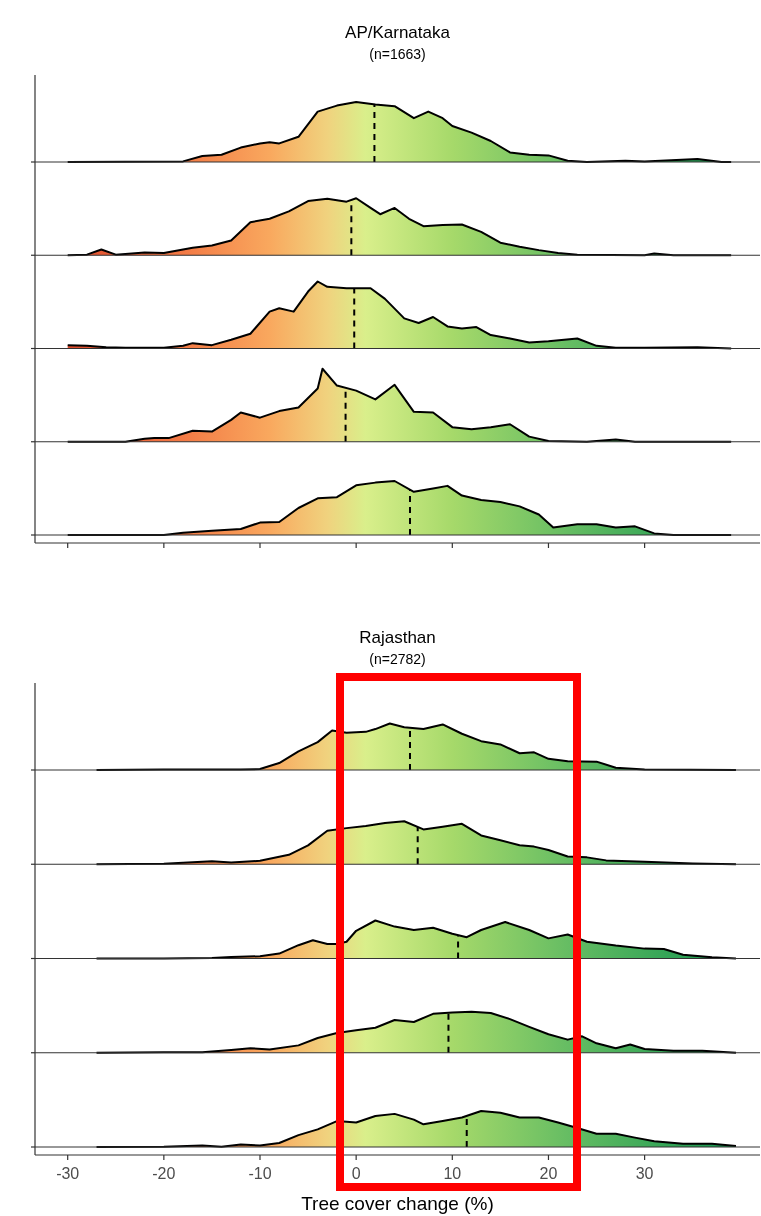  What do you see at coordinates (164, 1173) in the screenshot?
I see `x-tick-label: -20` at bounding box center [164, 1173].